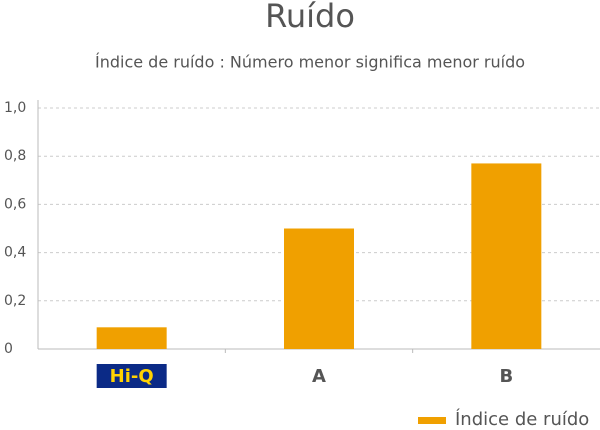 The width and height of the screenshot is (600, 430). Describe the element at coordinates (8, 349) in the screenshot. I see `y-tick-label: 0` at that location.